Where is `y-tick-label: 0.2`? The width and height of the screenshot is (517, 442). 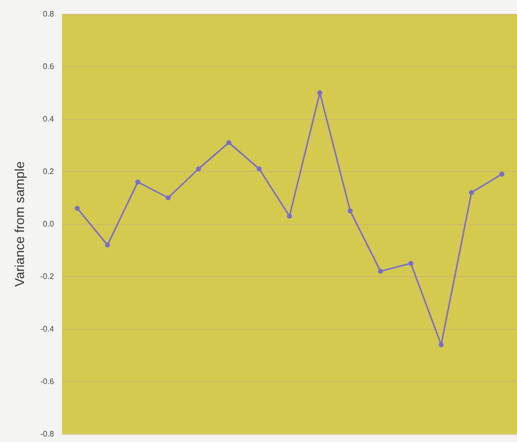
y-tick-label: 0.2 is located at coordinates (48, 171).